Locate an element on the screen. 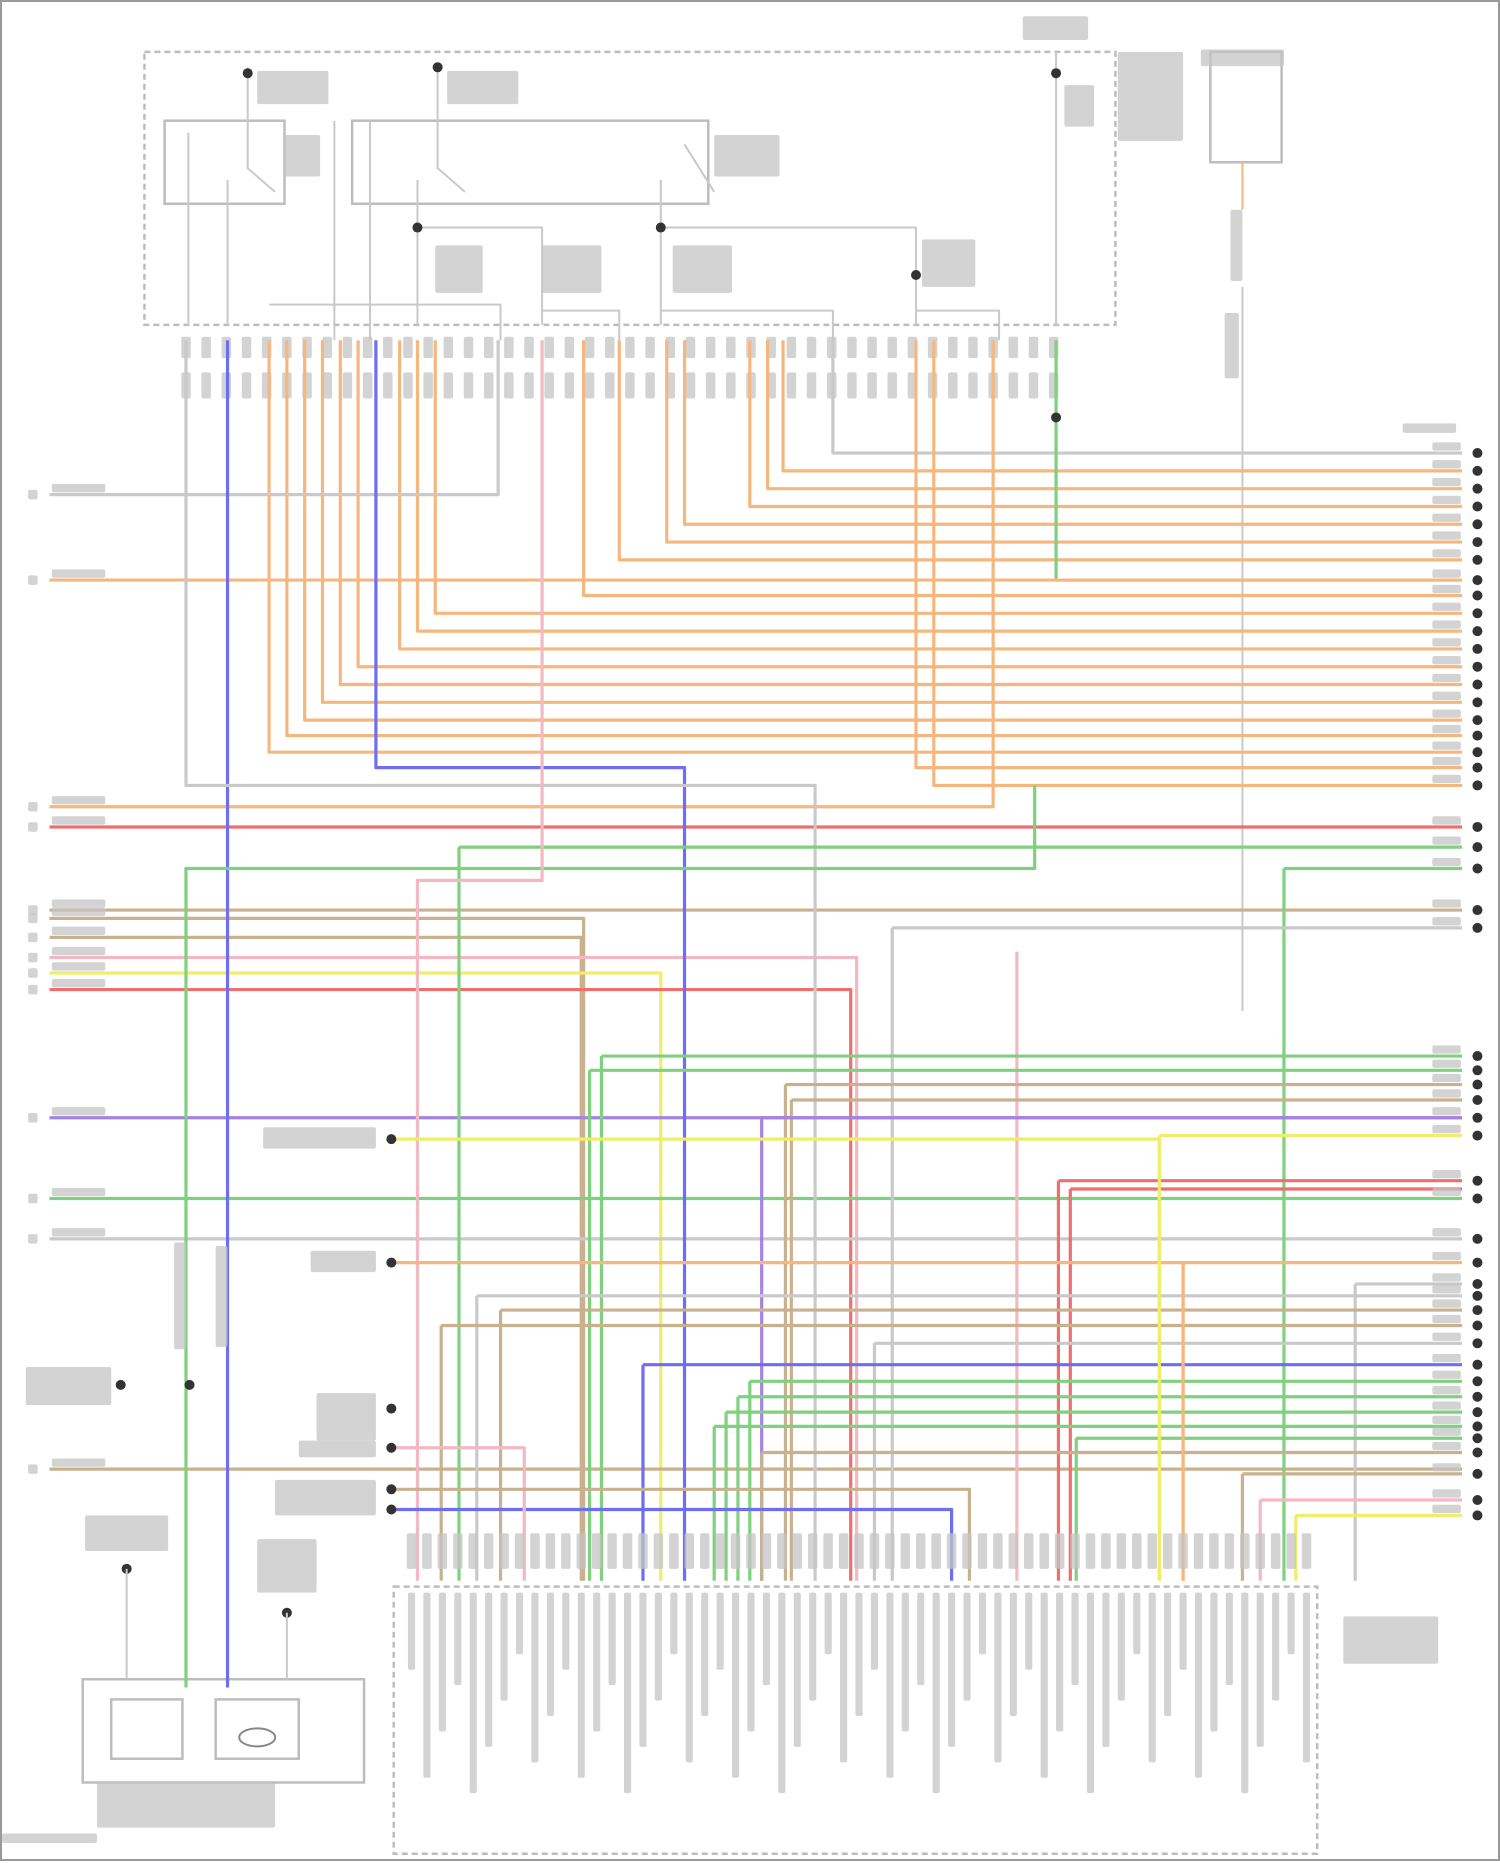  fuel-level-sender is located at coordinates (146, 1729).